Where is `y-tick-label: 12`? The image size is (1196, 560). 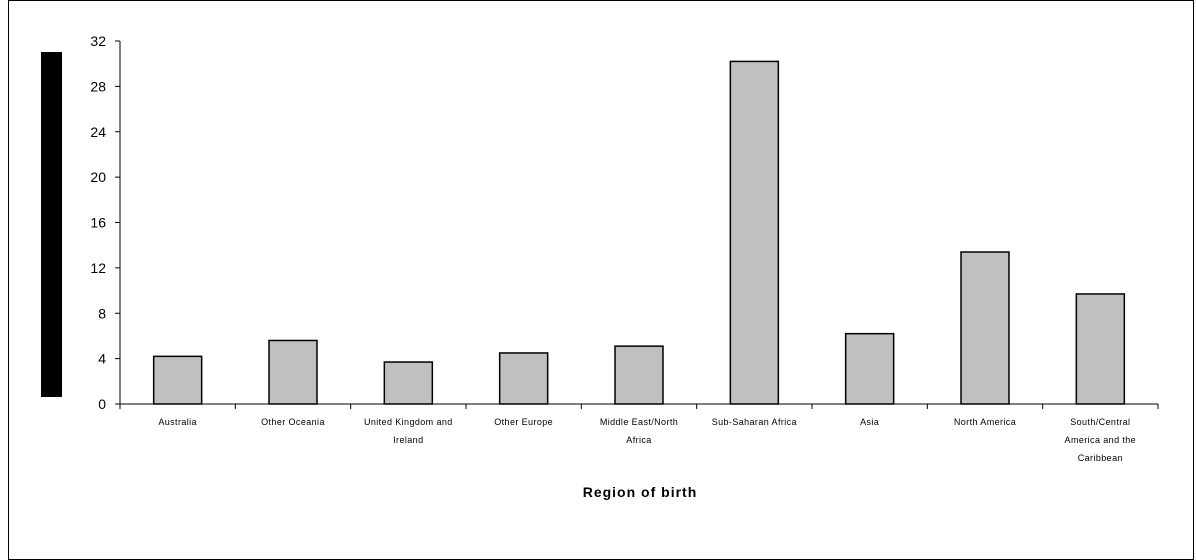
y-tick-label: 12 is located at coordinates (98, 268).